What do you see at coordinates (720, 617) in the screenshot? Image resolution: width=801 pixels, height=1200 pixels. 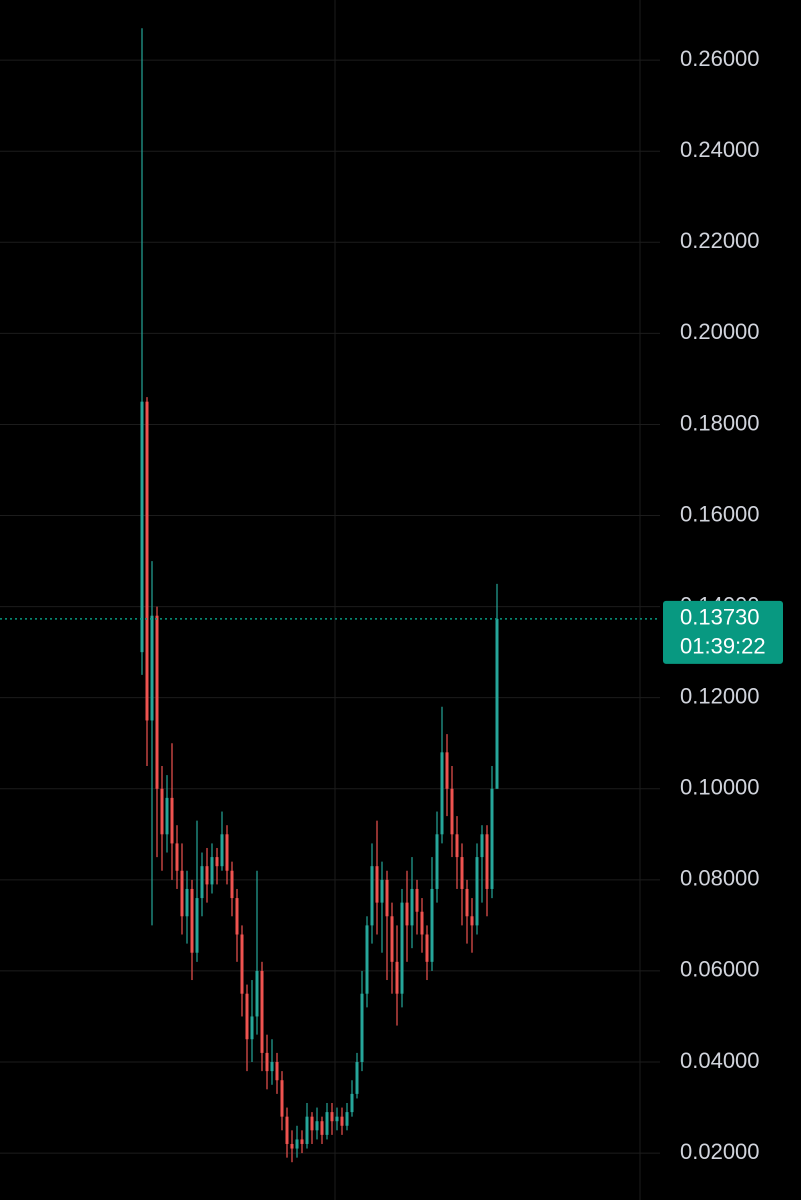 I see `last-price-label: 0.13730` at bounding box center [720, 617].